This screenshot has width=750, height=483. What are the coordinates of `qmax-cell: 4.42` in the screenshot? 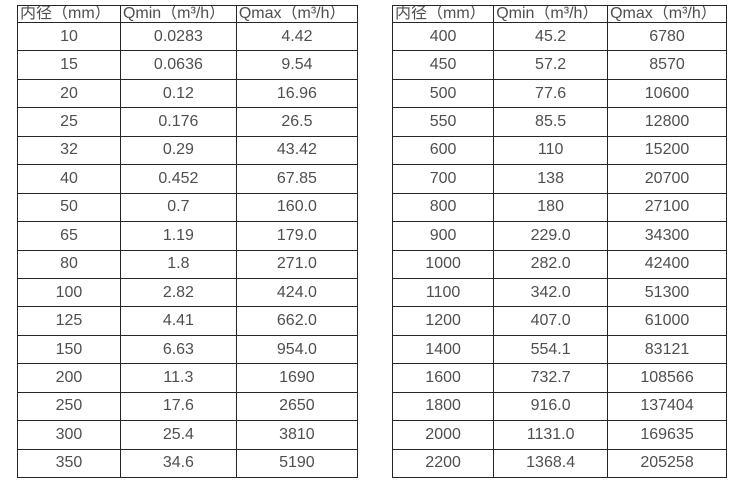 It's located at (297, 36).